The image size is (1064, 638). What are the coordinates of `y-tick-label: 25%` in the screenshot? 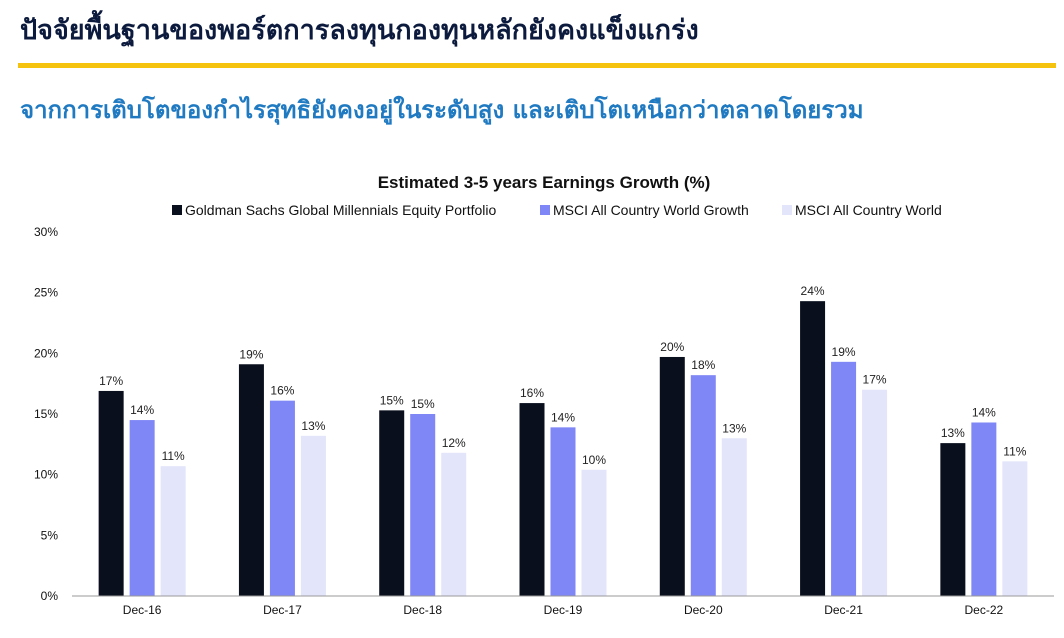 It's located at (46, 293).